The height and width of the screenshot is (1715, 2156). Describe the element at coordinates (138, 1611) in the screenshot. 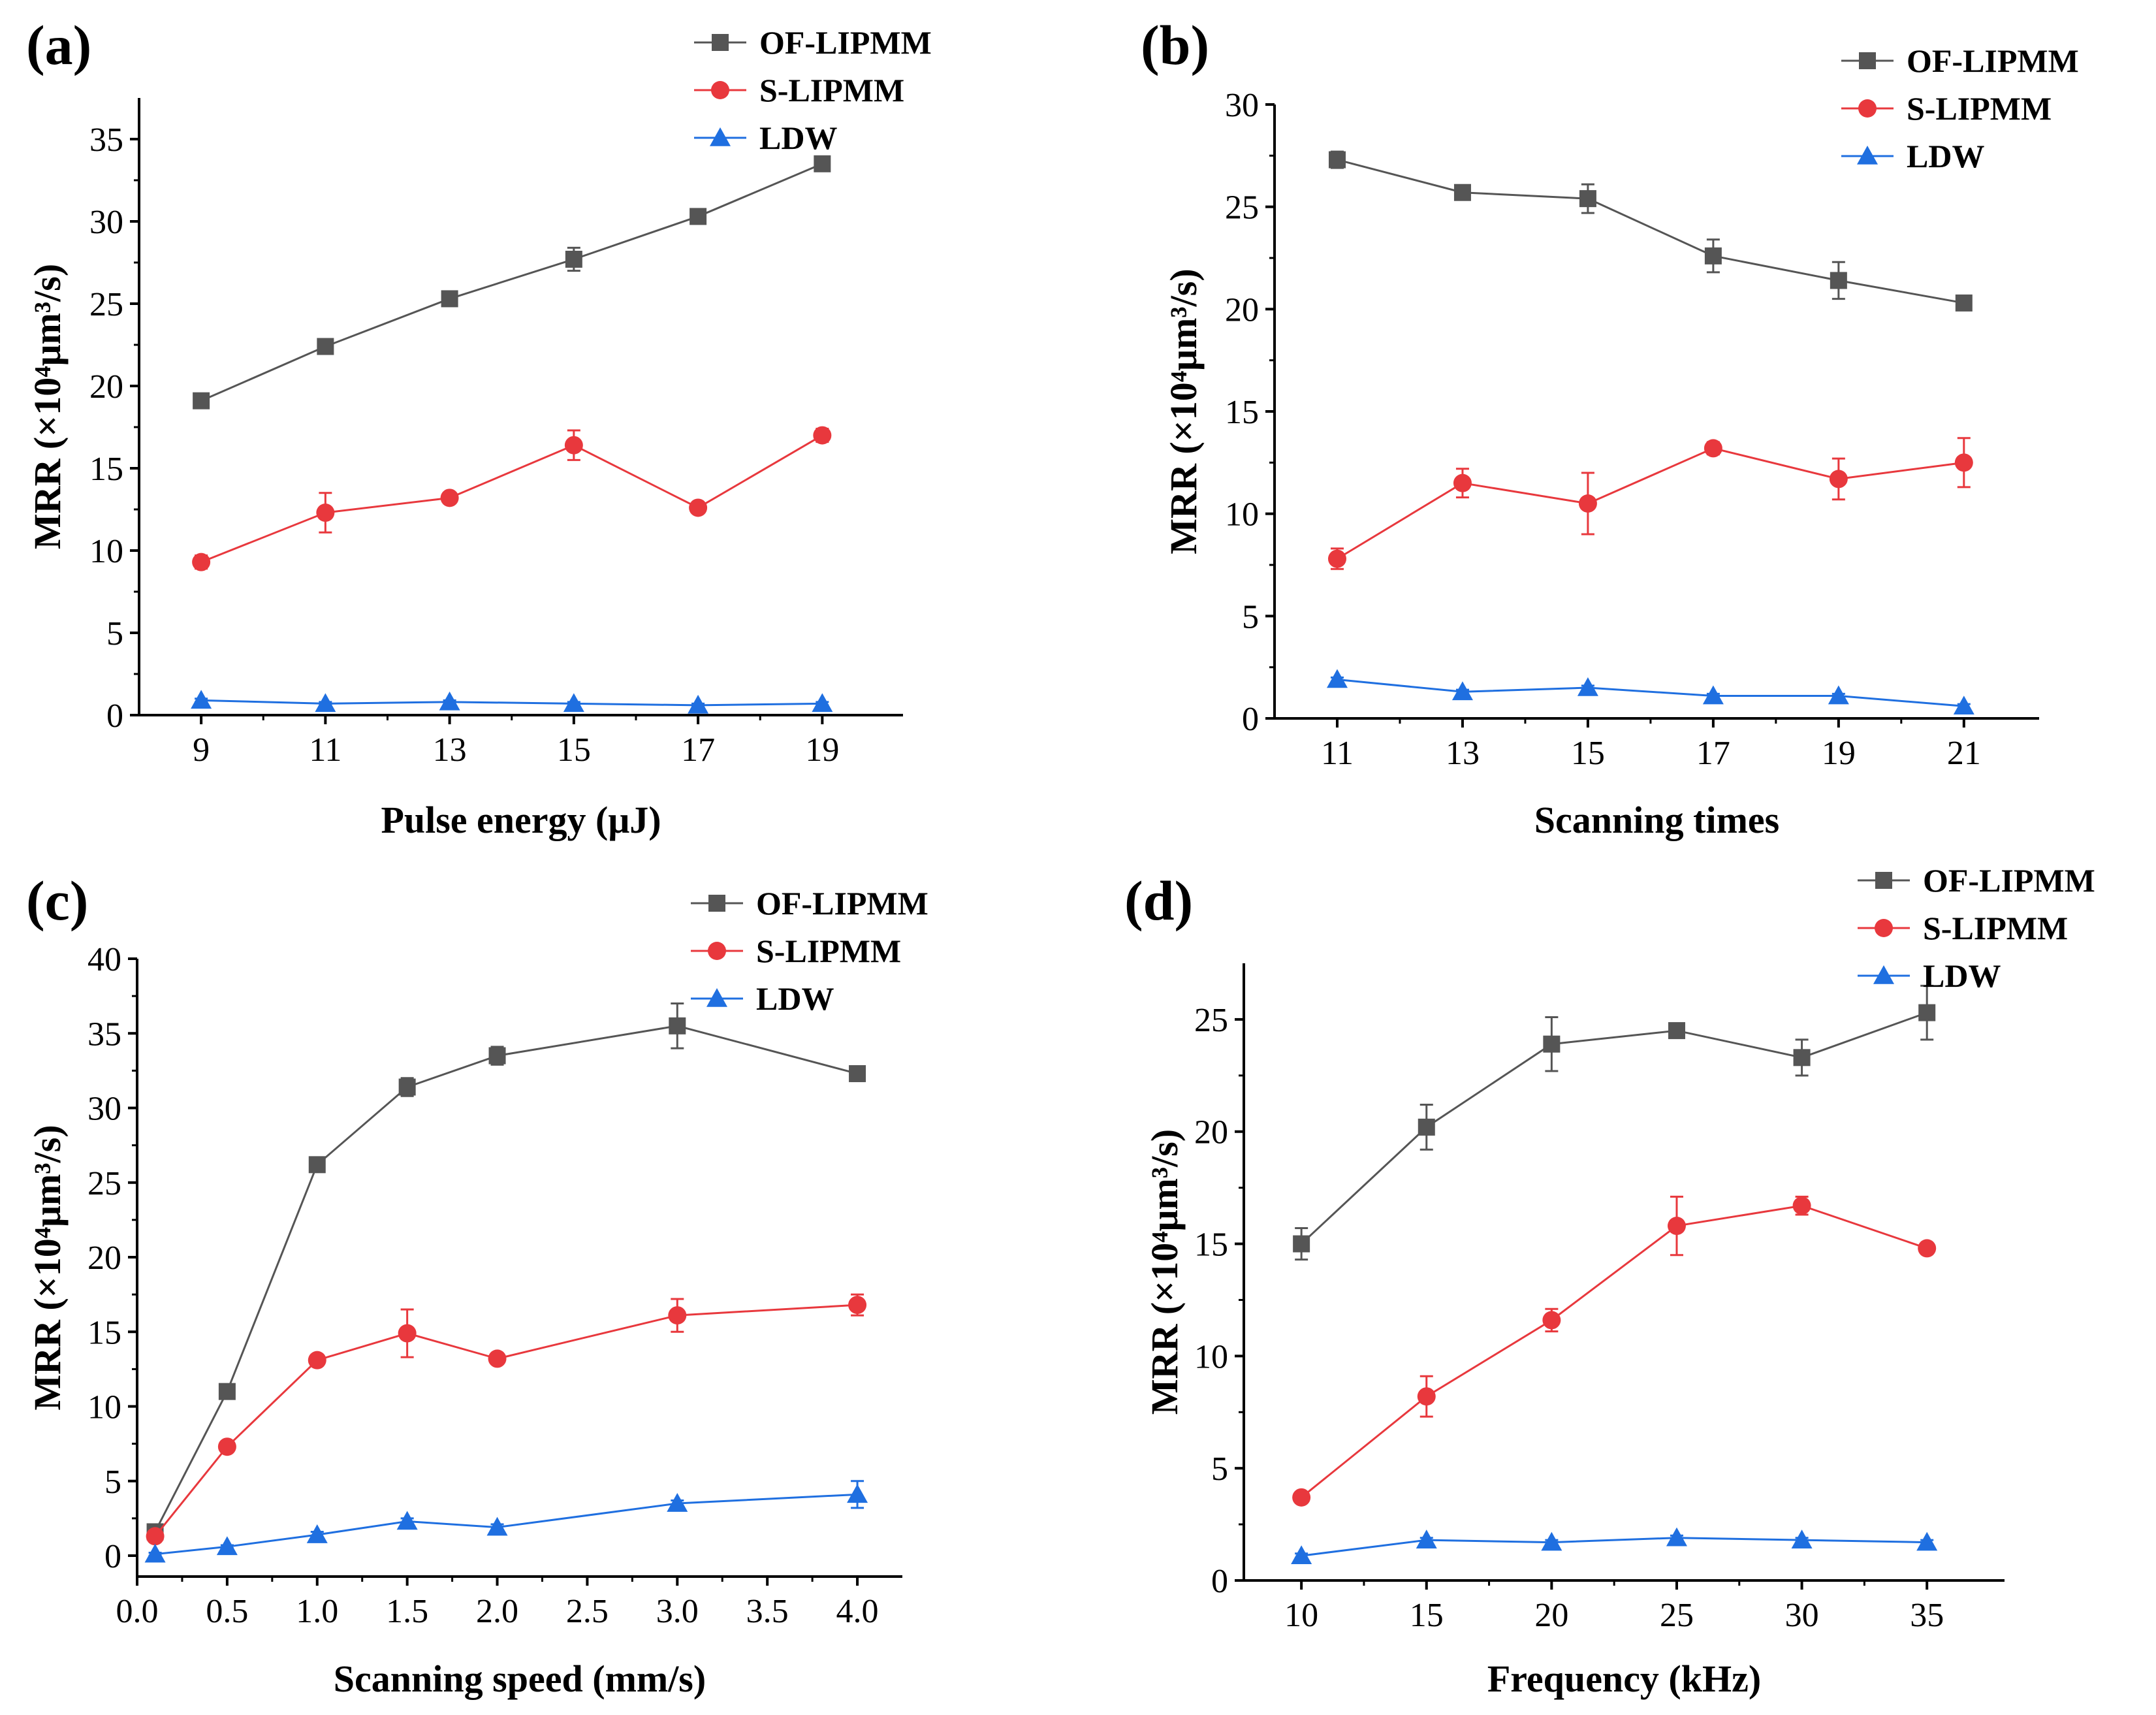

I see `x-tick-label: 0.0` at that location.